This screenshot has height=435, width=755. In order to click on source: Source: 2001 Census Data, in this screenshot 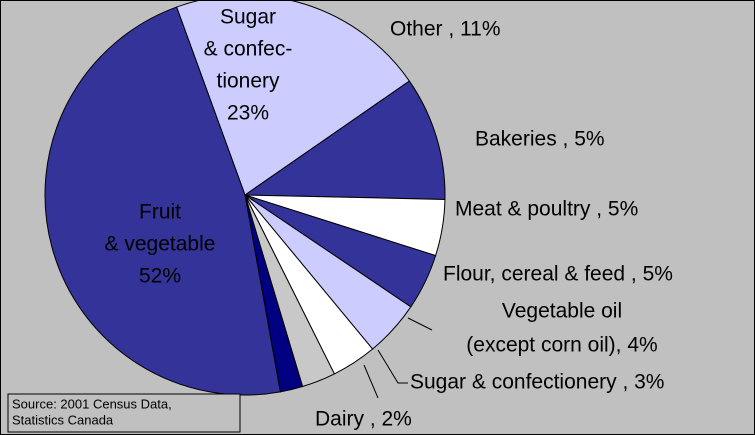, I will do `click(92, 403)`.